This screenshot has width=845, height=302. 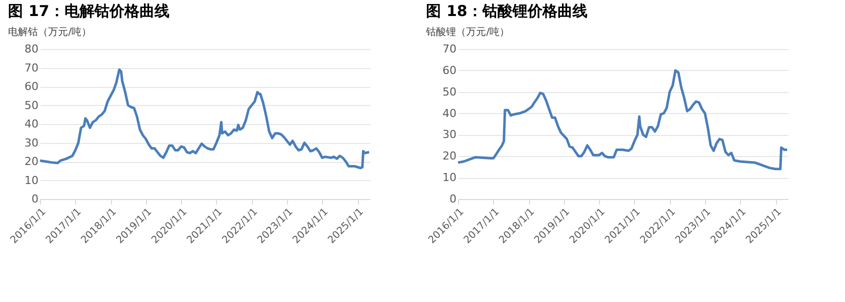 I want to click on chart-title: 图 18：钴酸锂价格曲线, so click(x=507, y=11).